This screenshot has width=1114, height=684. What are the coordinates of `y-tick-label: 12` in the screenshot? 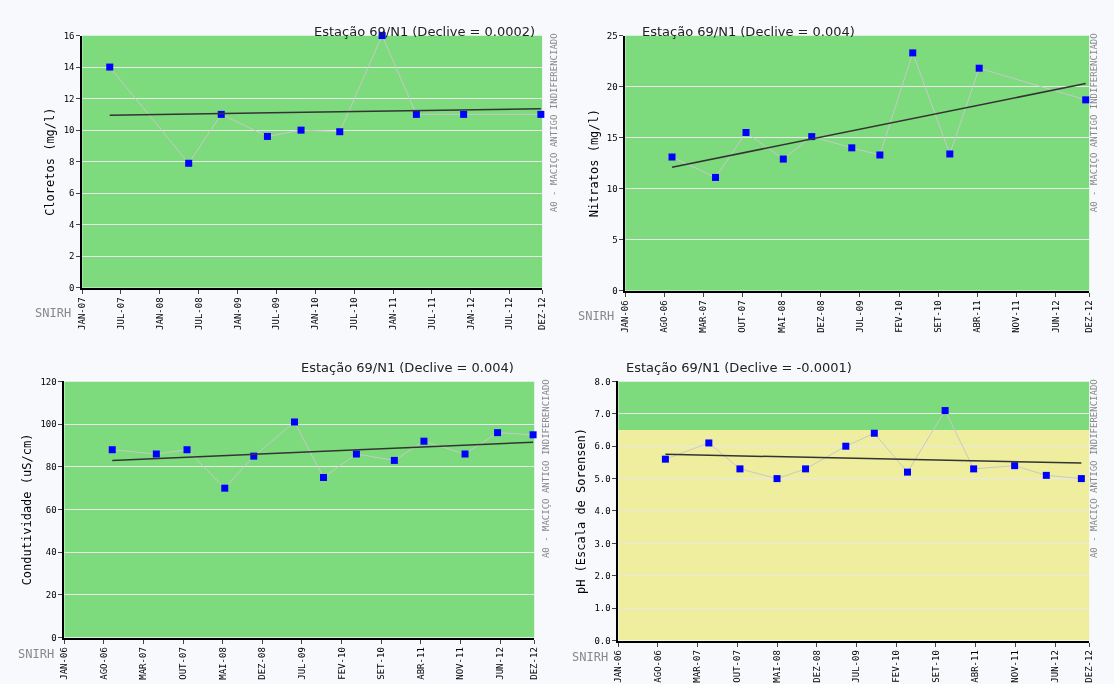 It's located at (69, 98).